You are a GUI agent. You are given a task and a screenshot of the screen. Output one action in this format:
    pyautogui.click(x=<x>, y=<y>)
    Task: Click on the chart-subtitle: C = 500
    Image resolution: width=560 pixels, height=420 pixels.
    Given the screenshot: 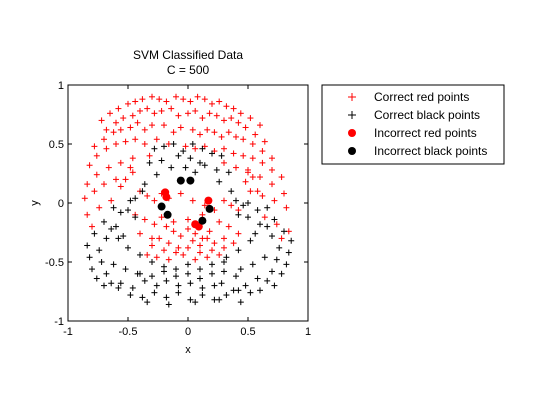 What is the action you would take?
    pyautogui.click(x=188, y=70)
    